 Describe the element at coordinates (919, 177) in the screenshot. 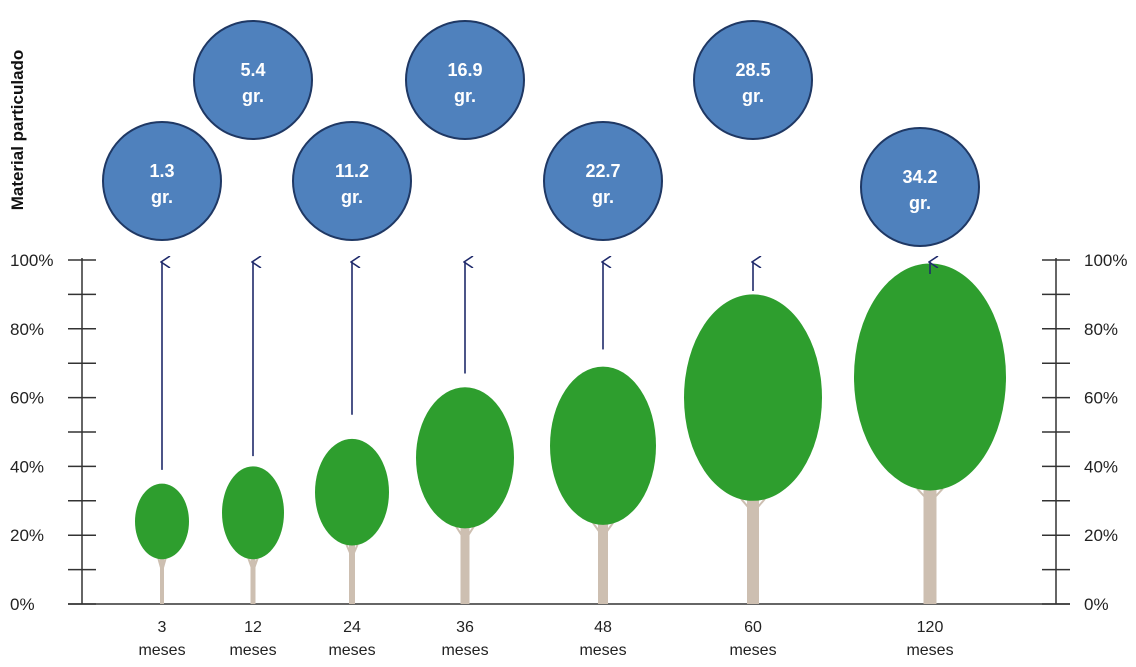

I see `bubble-value: 34.2` at that location.